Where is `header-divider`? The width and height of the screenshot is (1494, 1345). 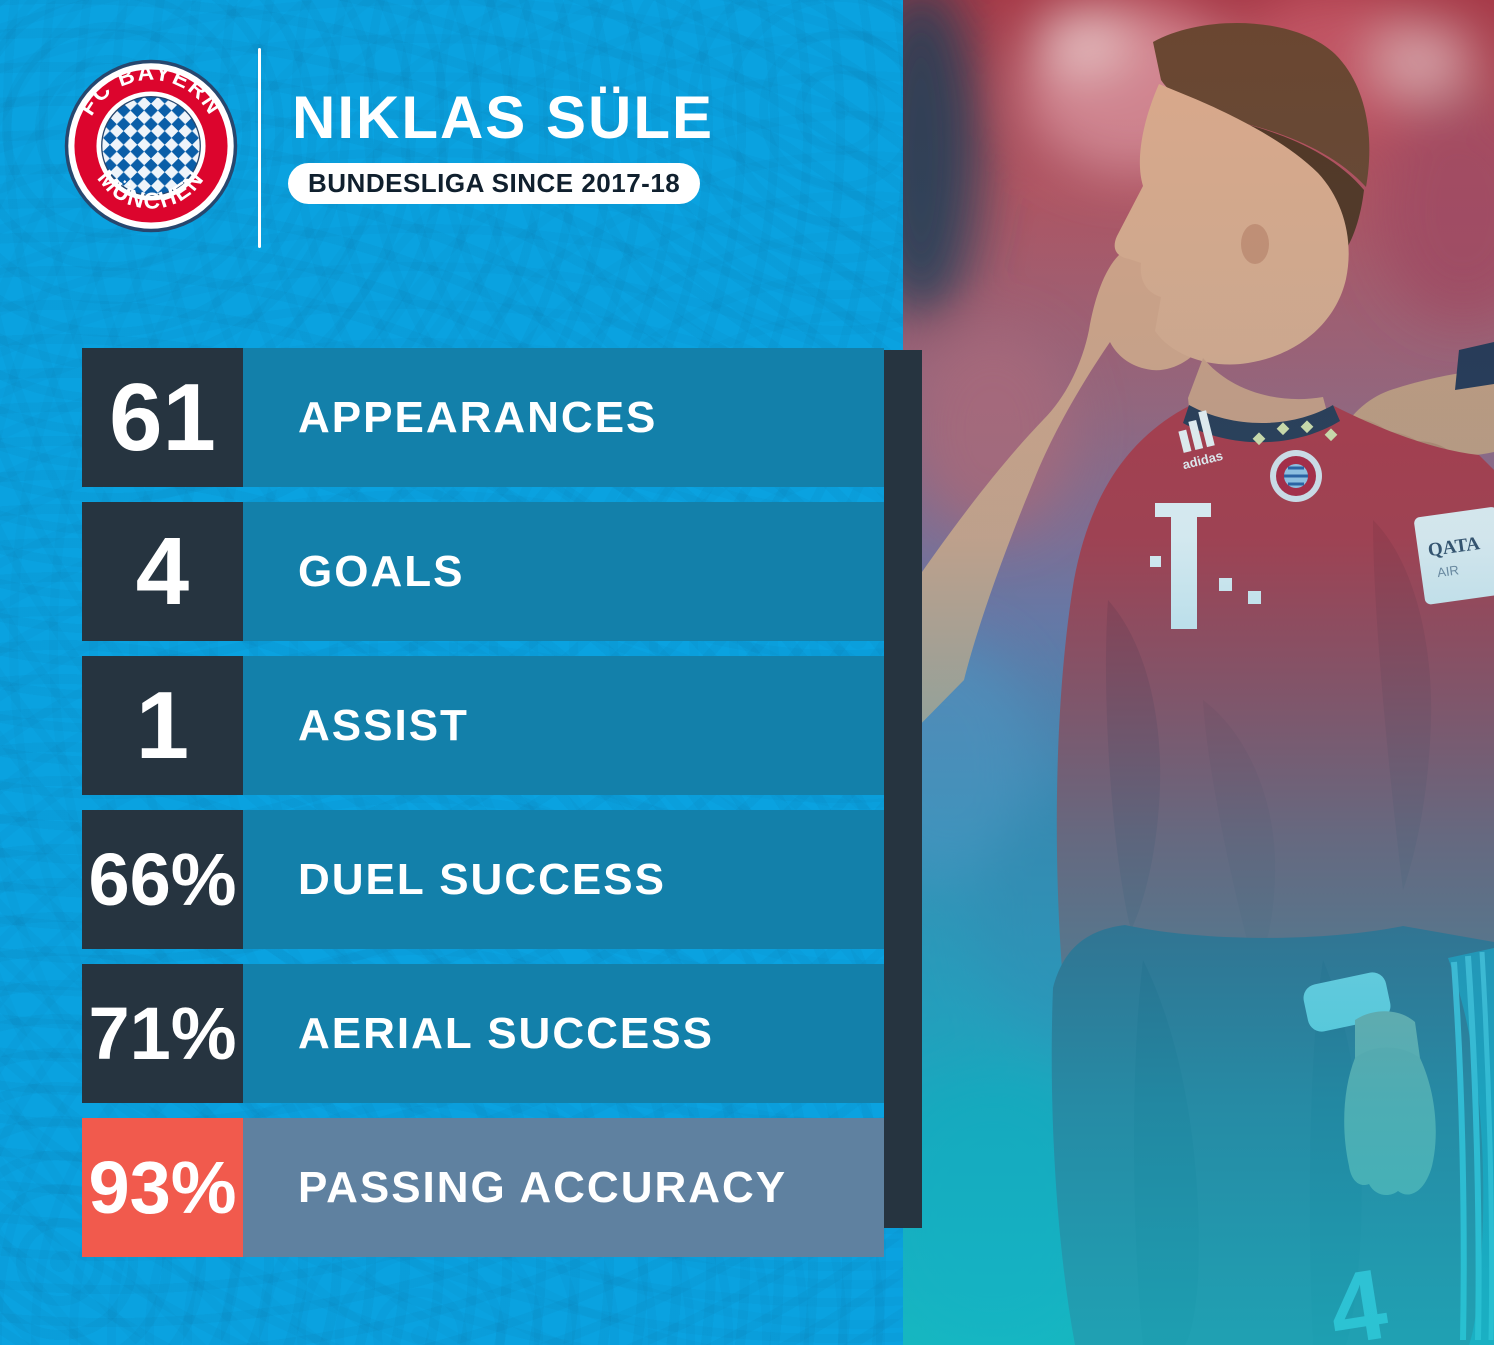 header-divider is located at coordinates (259, 148).